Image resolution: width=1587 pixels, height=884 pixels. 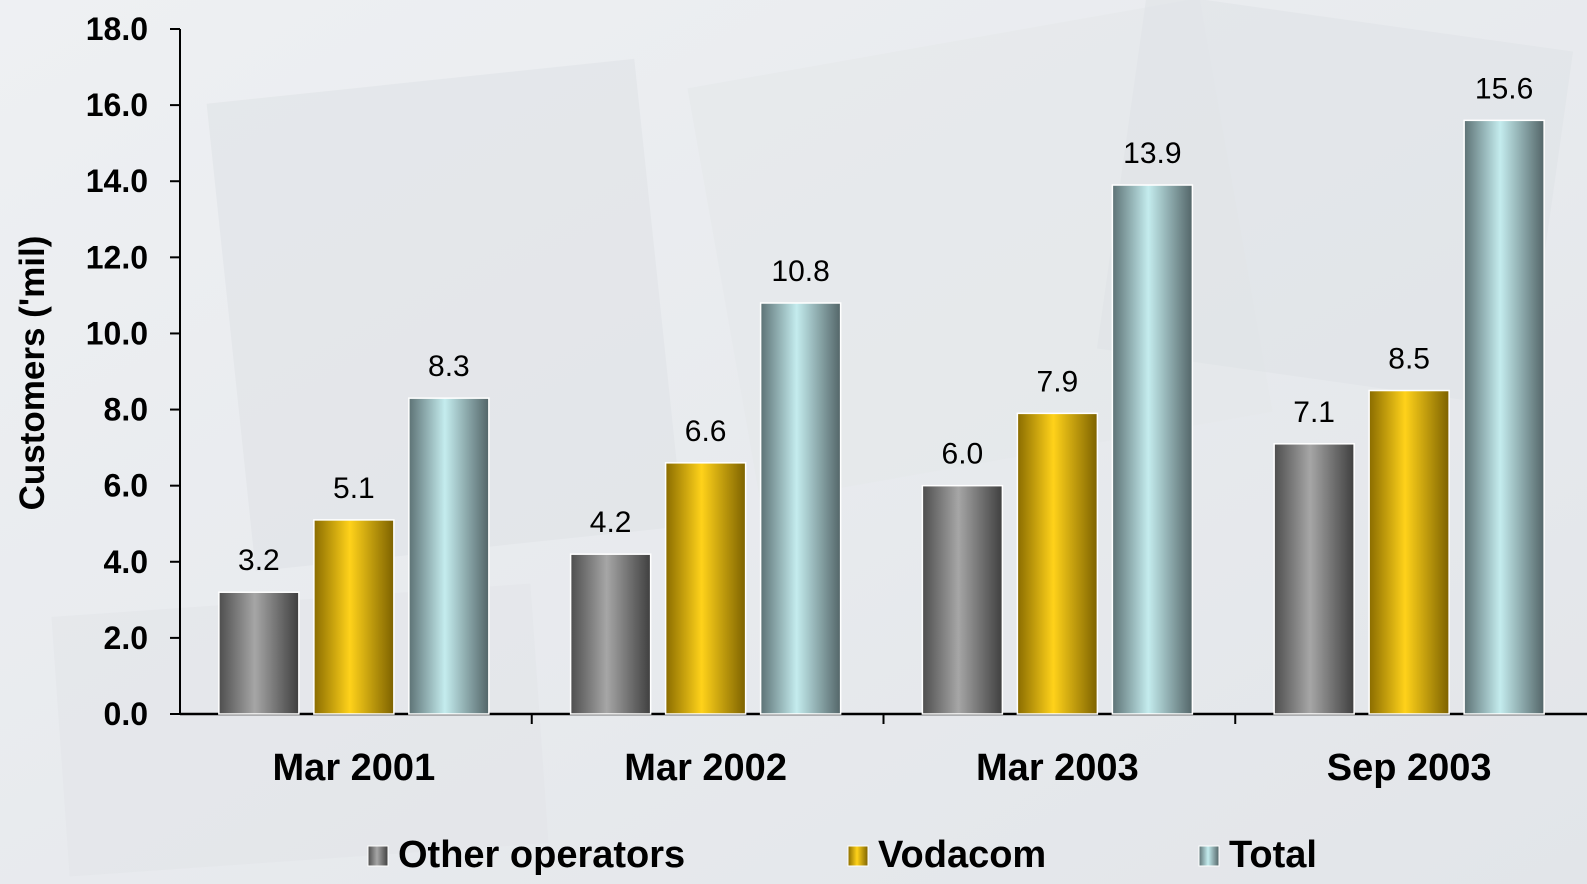 I want to click on legend-label: Total, so click(x=1273, y=855).